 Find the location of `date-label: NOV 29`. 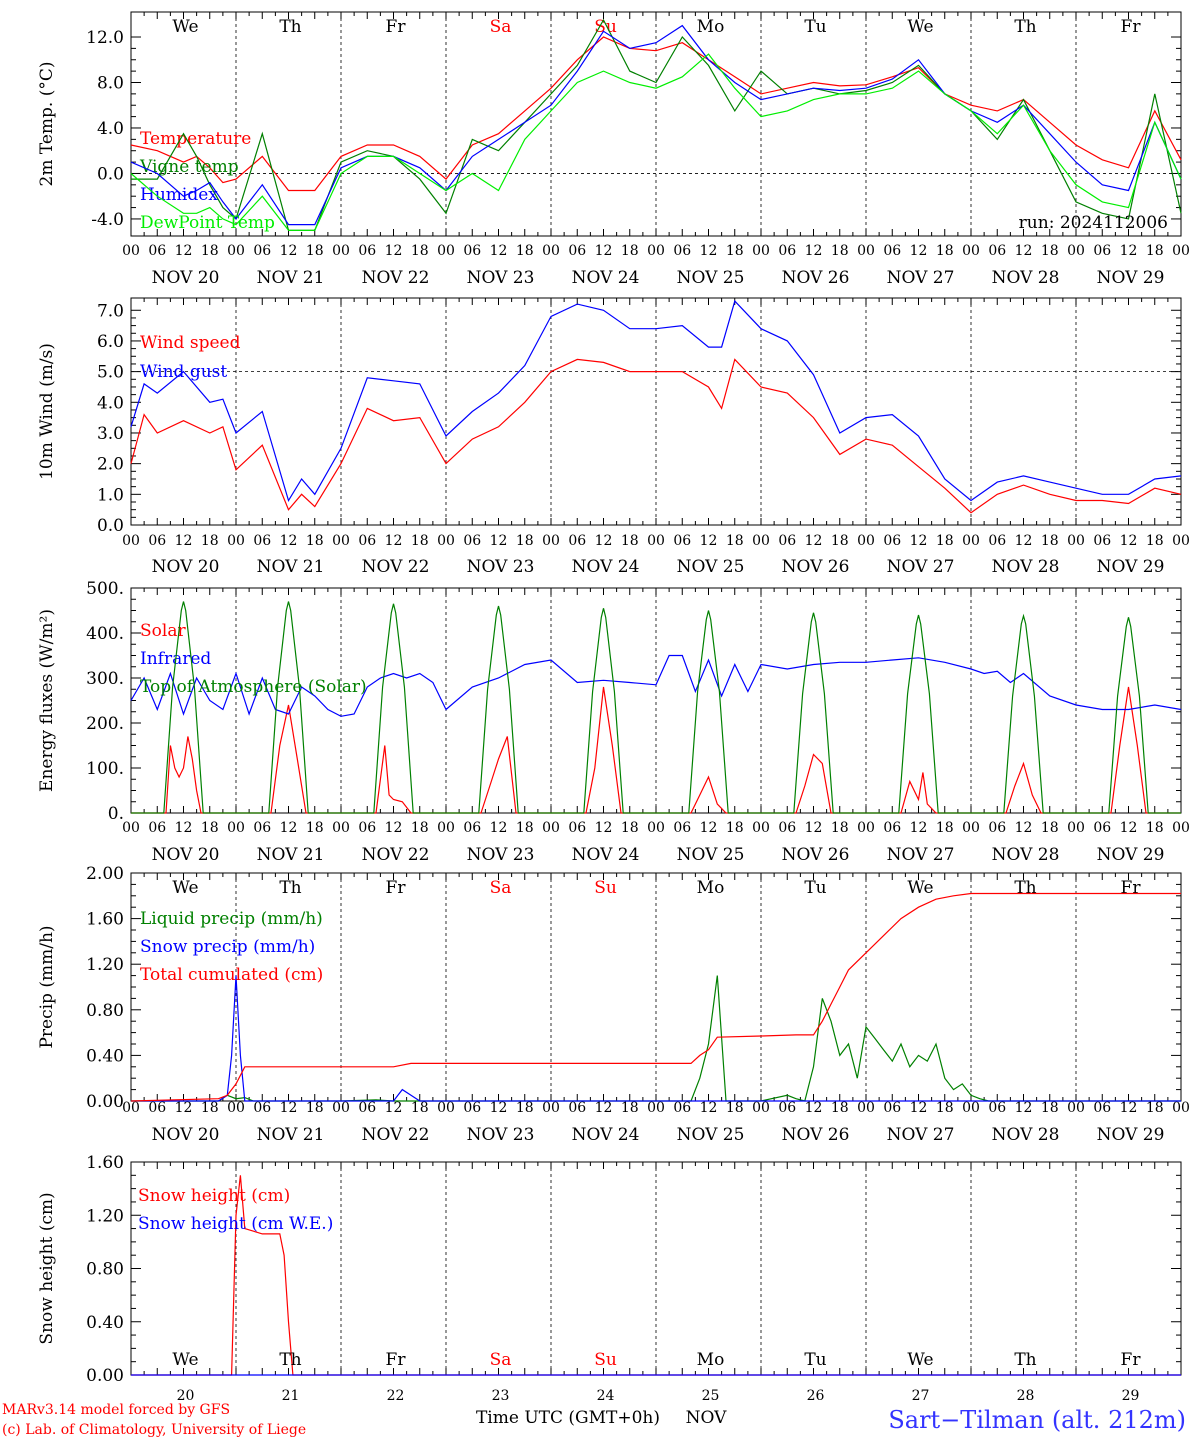

date-label: NOV 29 is located at coordinates (1131, 567).